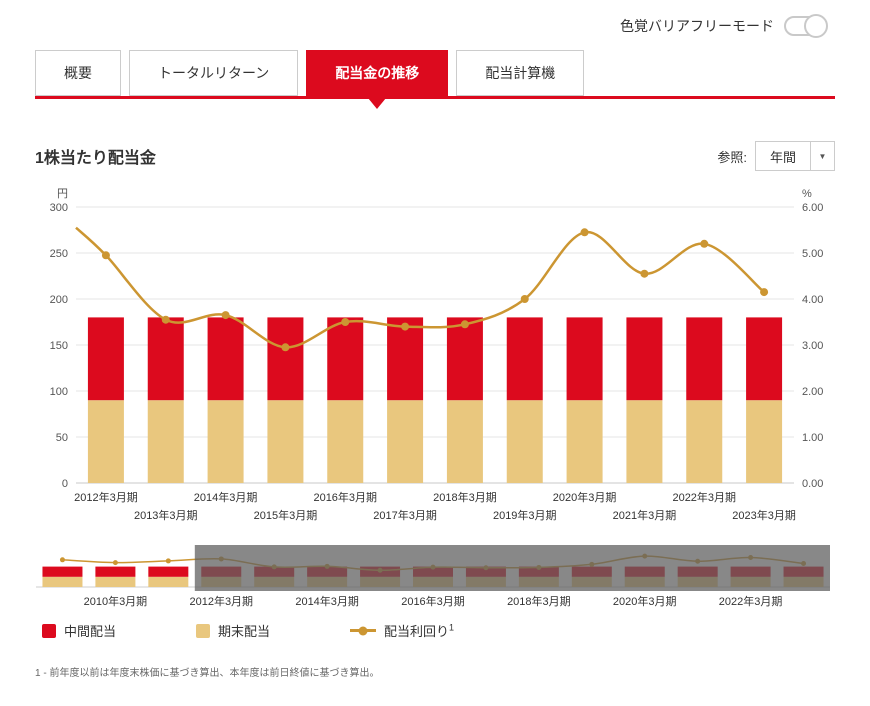 Image resolution: width=870 pixels, height=706 pixels. Describe the element at coordinates (78, 73) in the screenshot. I see `tab-overview: 概要` at that location.